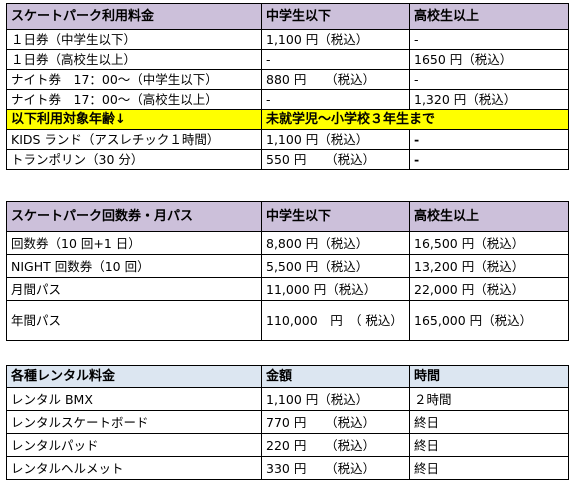  Describe the element at coordinates (335, 216) in the screenshot. I see `pass-header-junior: 中学生以下` at that location.